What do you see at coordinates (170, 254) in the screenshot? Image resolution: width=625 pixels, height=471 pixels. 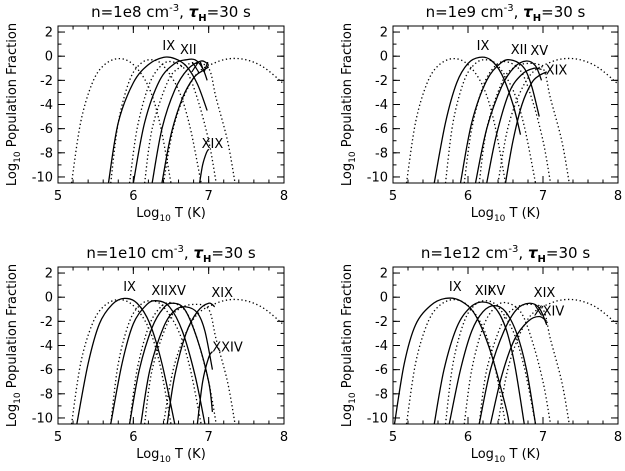 I see `chart-title: n=1e10 cm-3, τH=30 s` at bounding box center [170, 254].